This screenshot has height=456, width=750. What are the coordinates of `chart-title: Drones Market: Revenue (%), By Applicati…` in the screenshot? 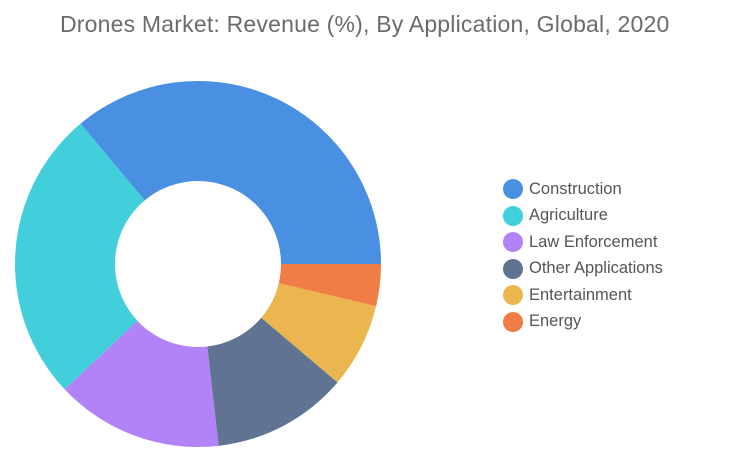 It's located at (365, 24).